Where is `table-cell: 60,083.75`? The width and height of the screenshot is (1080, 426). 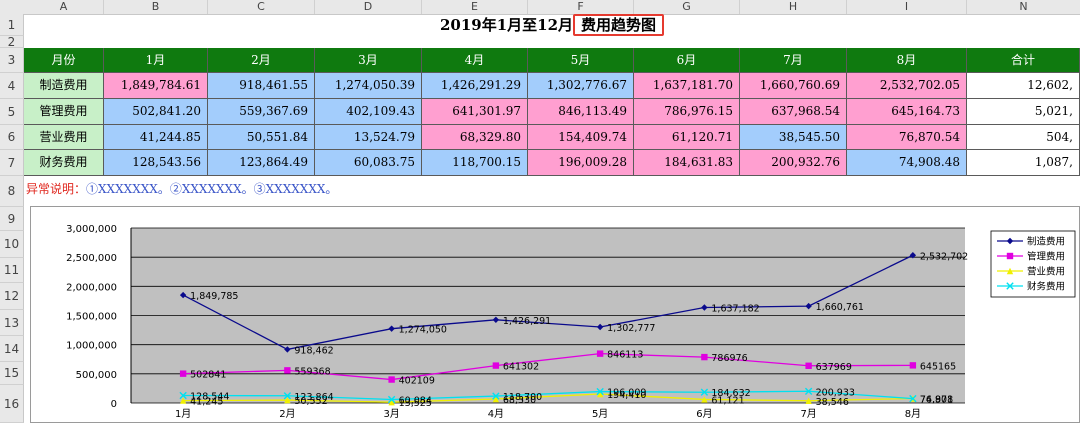
table-cell: 60,083.75 is located at coordinates (368, 163).